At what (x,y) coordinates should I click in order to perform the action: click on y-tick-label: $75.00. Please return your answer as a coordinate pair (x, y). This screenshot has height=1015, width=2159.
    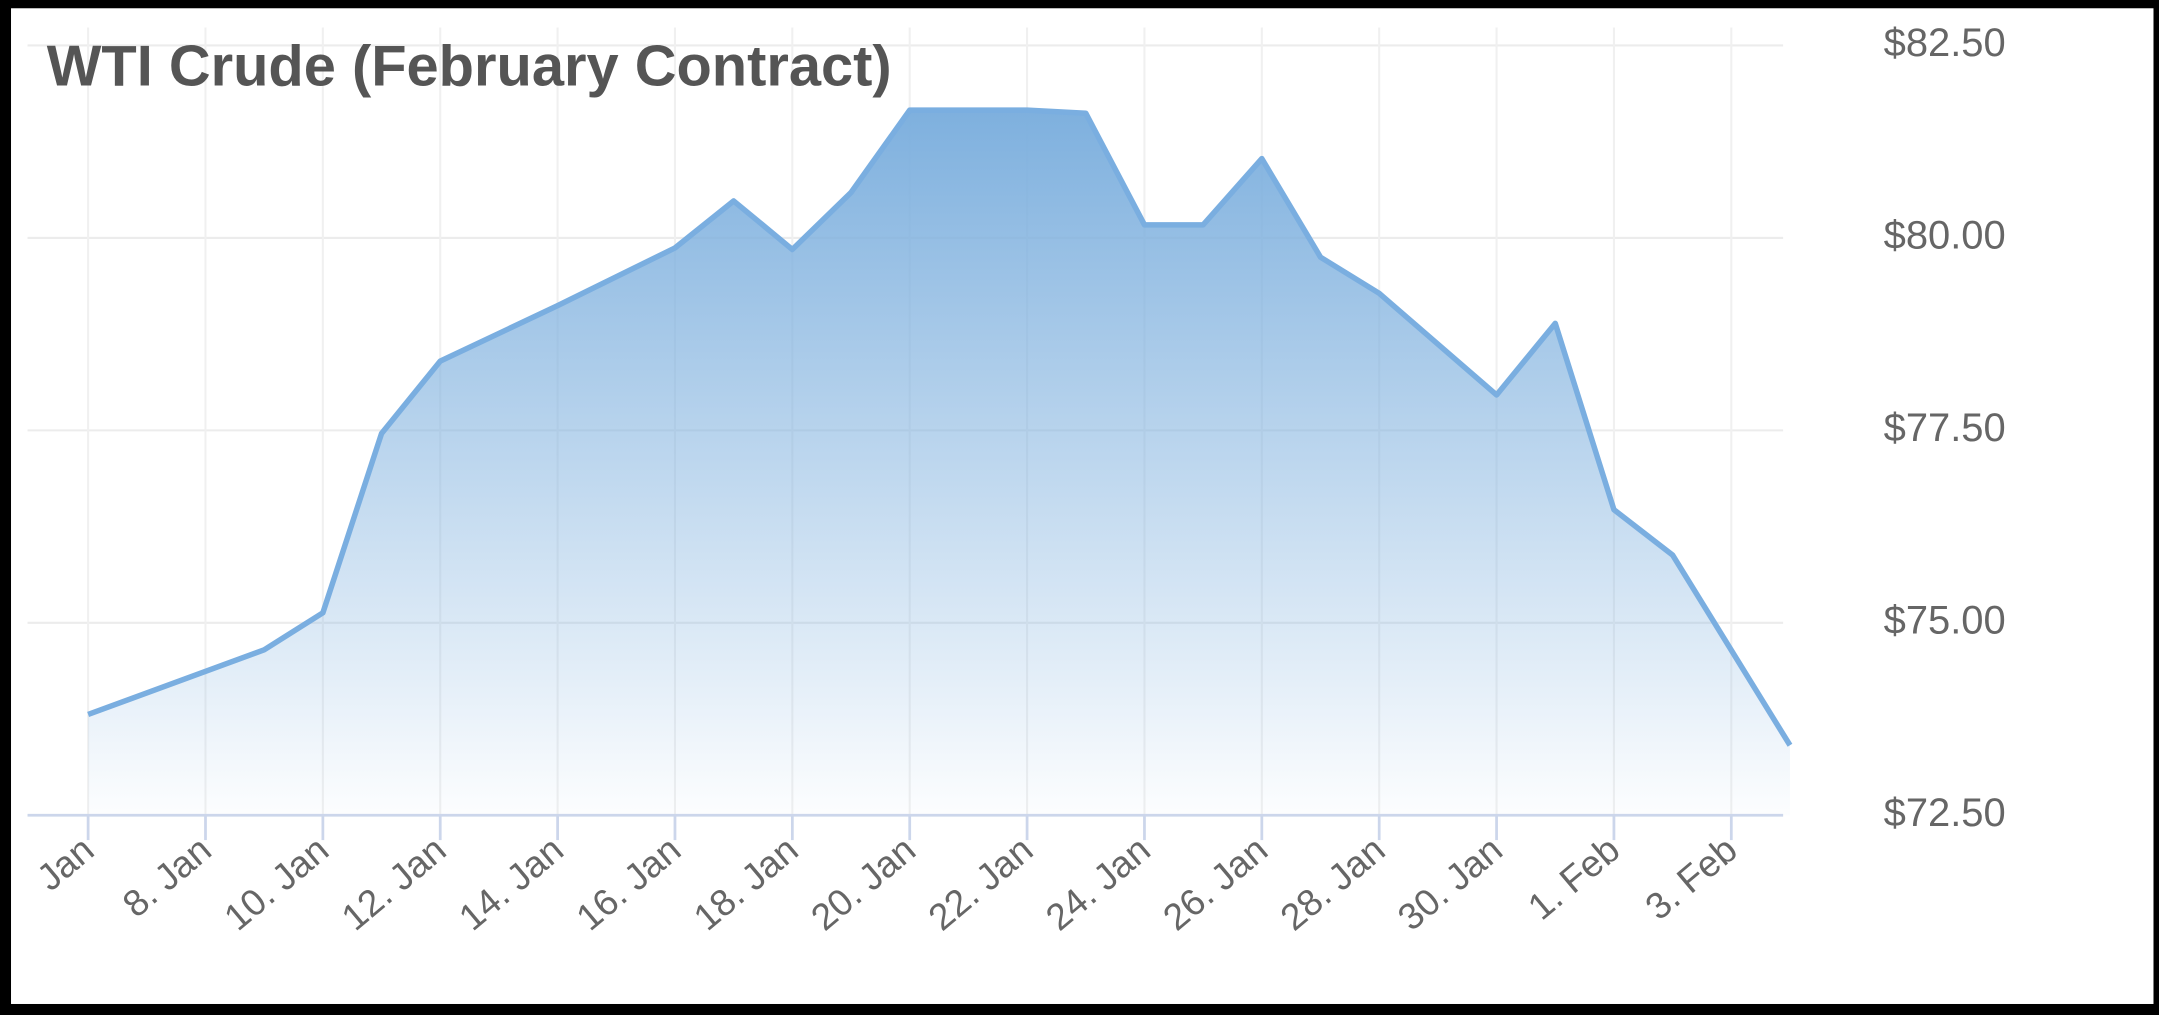
    Looking at the image, I should click on (1945, 620).